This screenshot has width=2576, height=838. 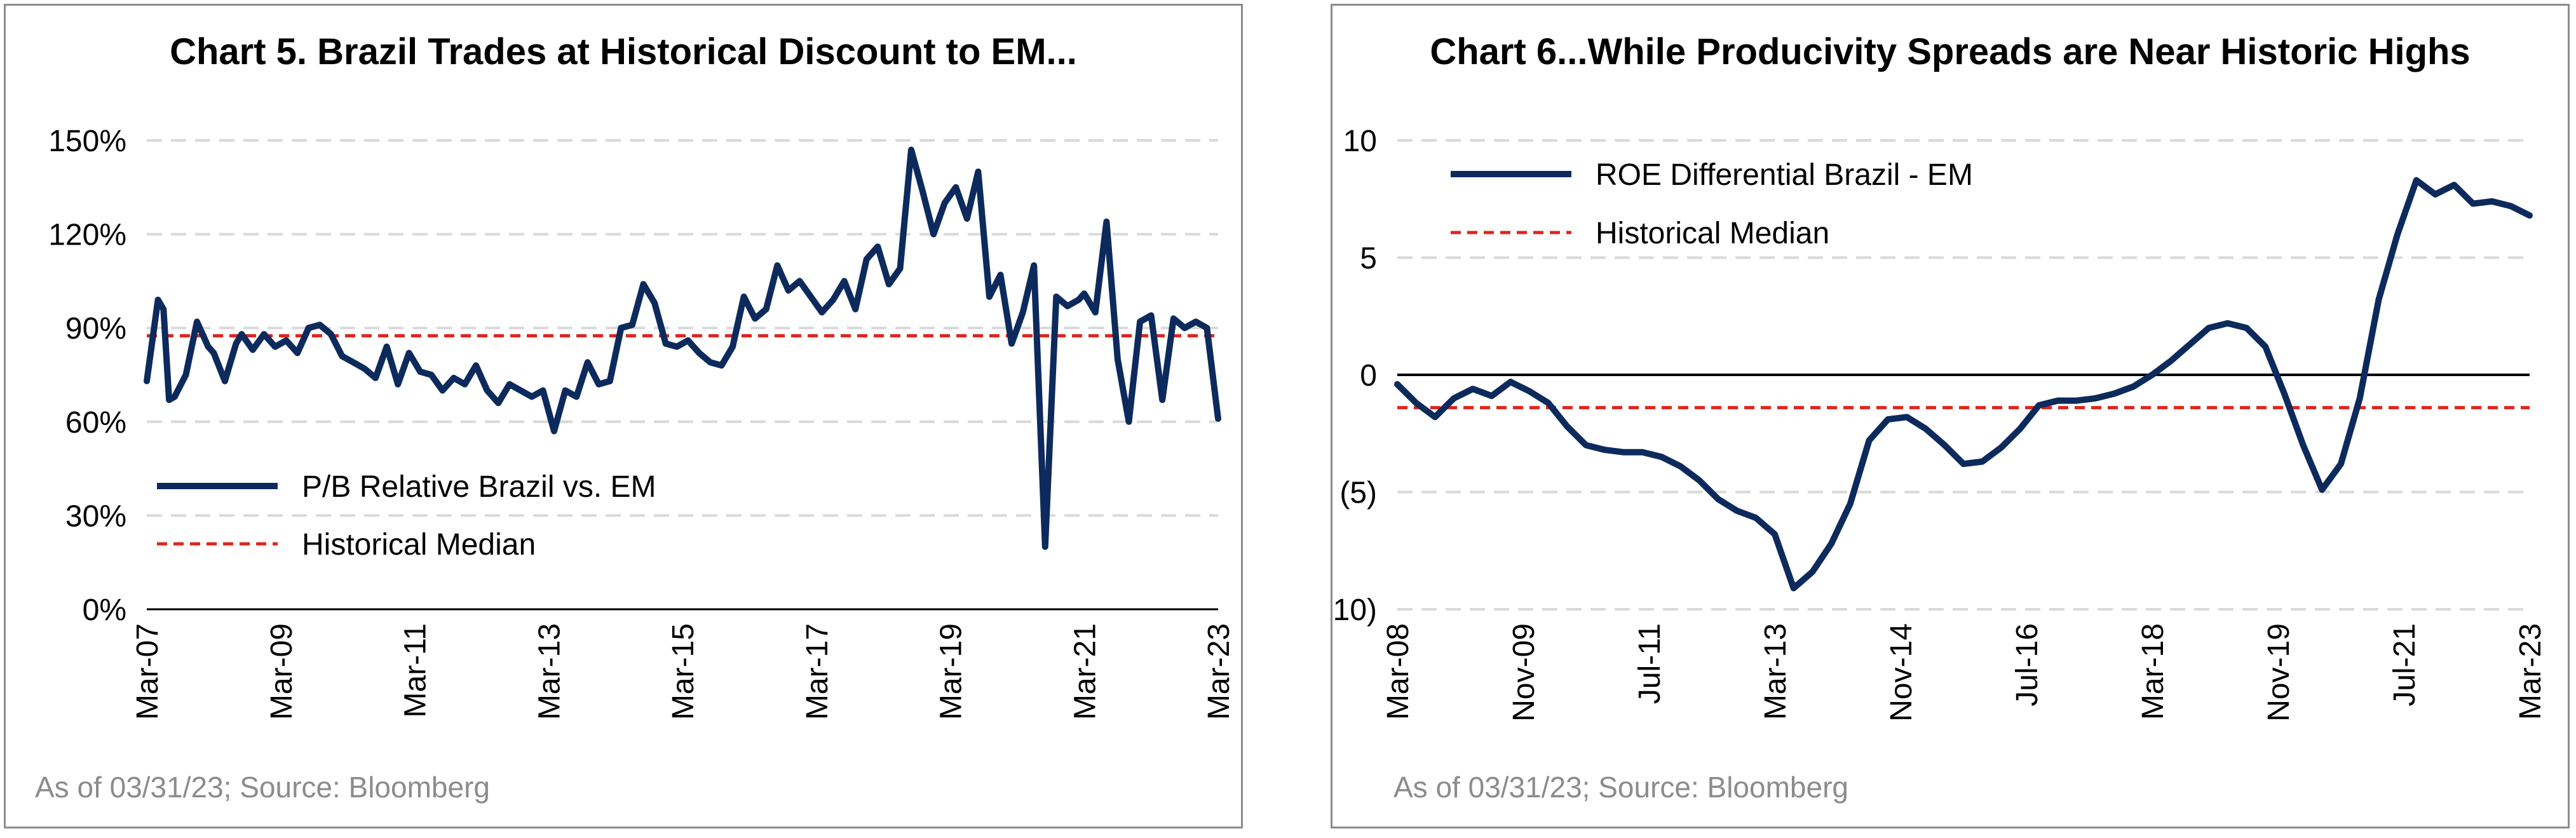 What do you see at coordinates (1712, 234) in the screenshot?
I see `chart6-legend-median-label: Historical Median` at bounding box center [1712, 234].